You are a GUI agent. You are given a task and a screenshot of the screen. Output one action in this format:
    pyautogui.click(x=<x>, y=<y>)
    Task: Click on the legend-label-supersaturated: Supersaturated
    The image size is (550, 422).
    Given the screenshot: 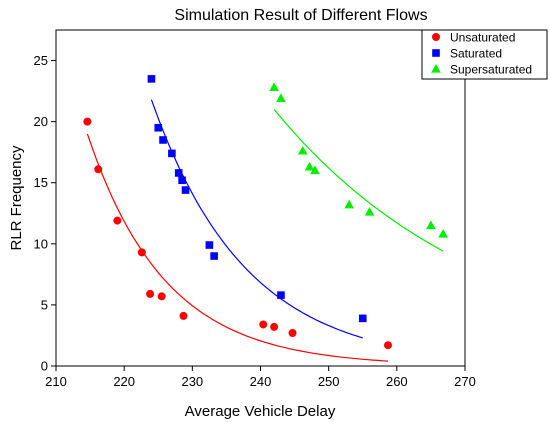 What is the action you would take?
    pyautogui.click(x=491, y=70)
    